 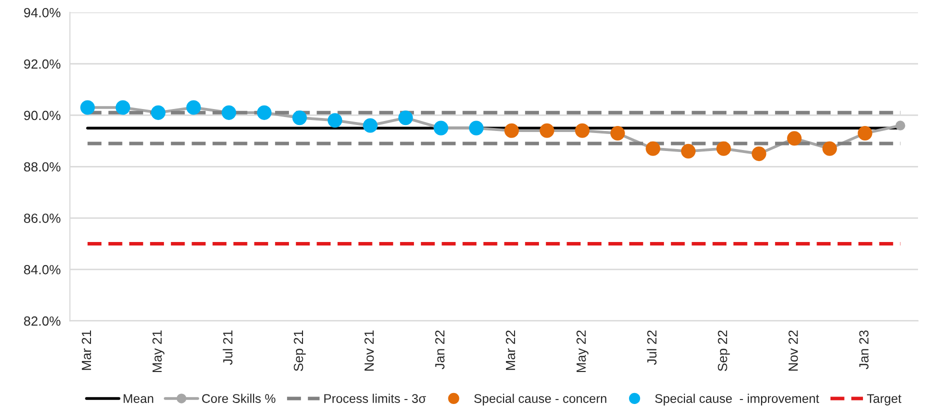 What do you see at coordinates (42, 321) in the screenshot?
I see `y-tick-label: 82.0%` at bounding box center [42, 321].